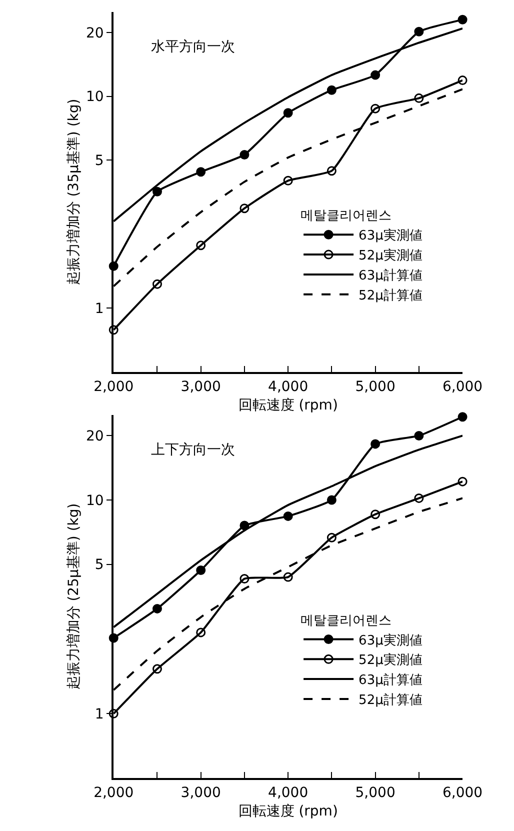 Image resolution: width=514 pixels, height=831 pixels. What do you see at coordinates (73, 192) in the screenshot?
I see `y-axis-title: 起振力増加分 (35μ基準) (kg)` at bounding box center [73, 192].